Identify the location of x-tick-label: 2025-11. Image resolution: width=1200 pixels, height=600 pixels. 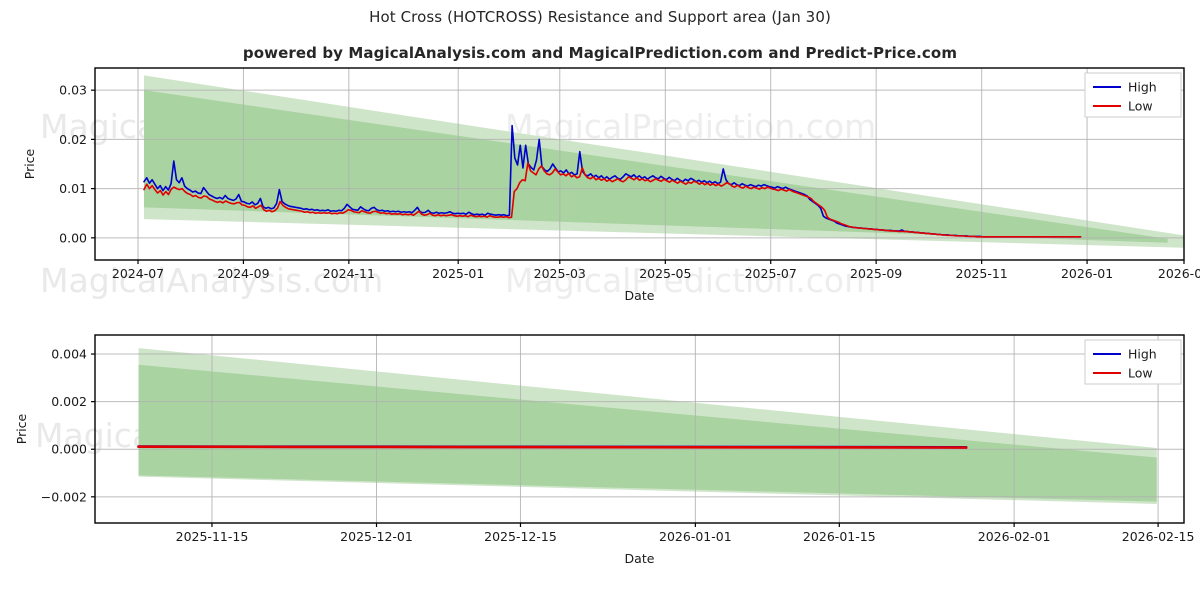
(982, 273).